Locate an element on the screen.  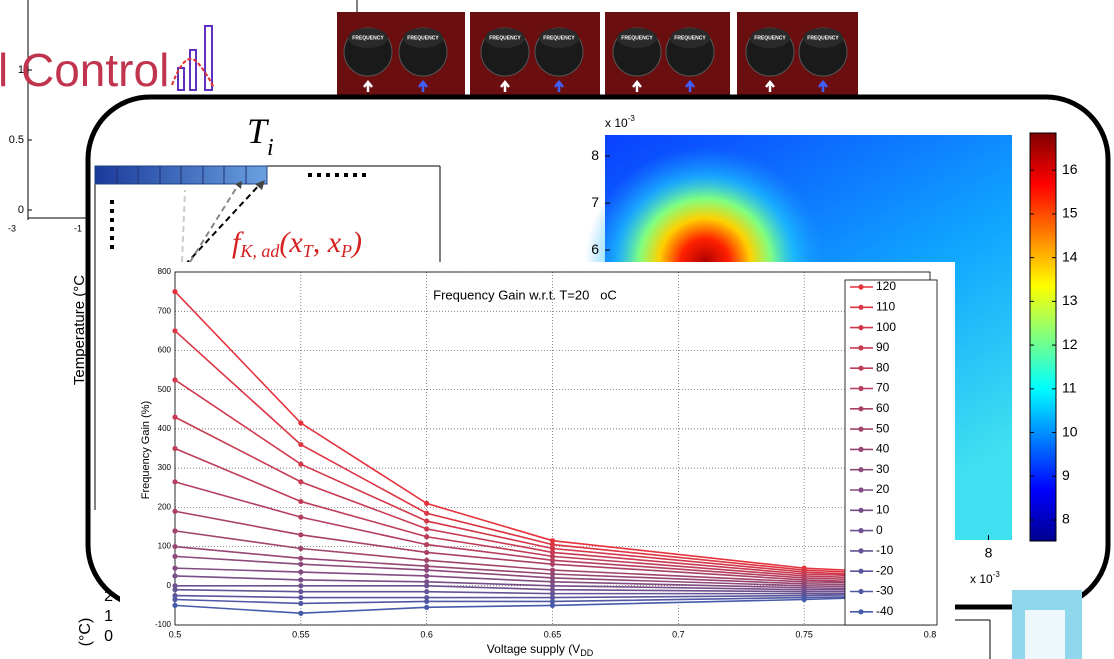
x-tick-label: 0.55 is located at coordinates (301, 634).